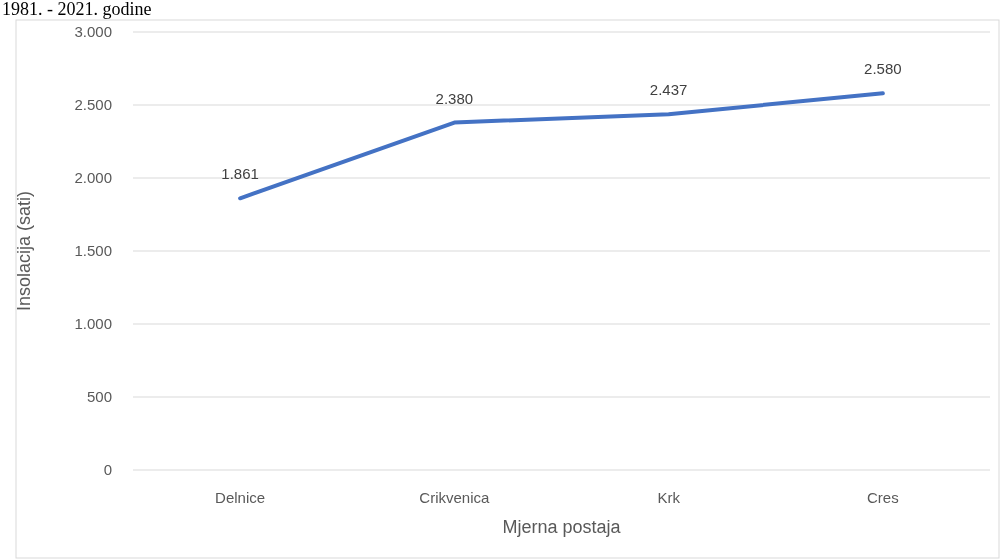 This screenshot has height=559, width=1001. Describe the element at coordinates (93, 104) in the screenshot. I see `y-tick-label: 2.500` at that location.